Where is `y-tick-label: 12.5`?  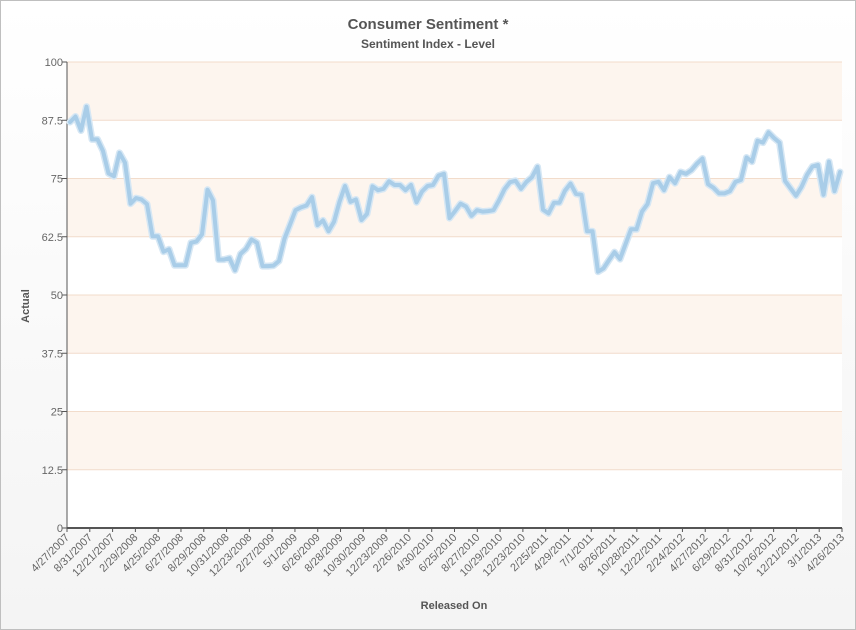
y-tick-label: 12.5 is located at coordinates (52, 471).